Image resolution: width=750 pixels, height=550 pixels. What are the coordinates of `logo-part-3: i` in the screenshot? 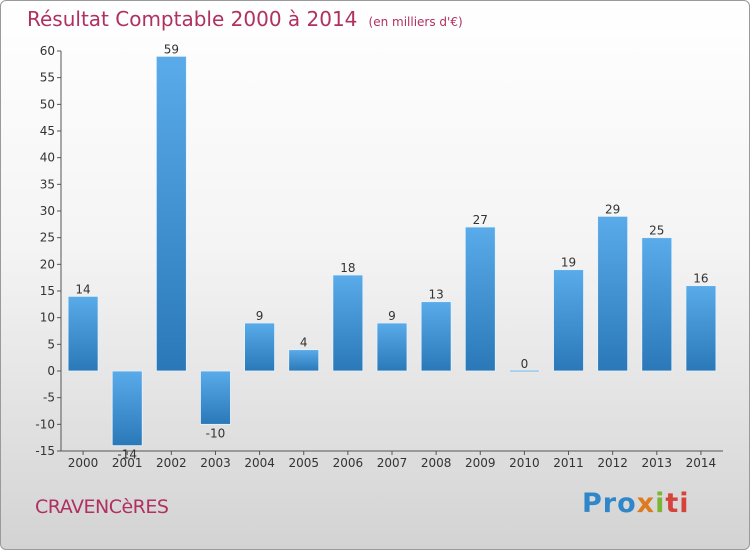 It's located at (660, 503).